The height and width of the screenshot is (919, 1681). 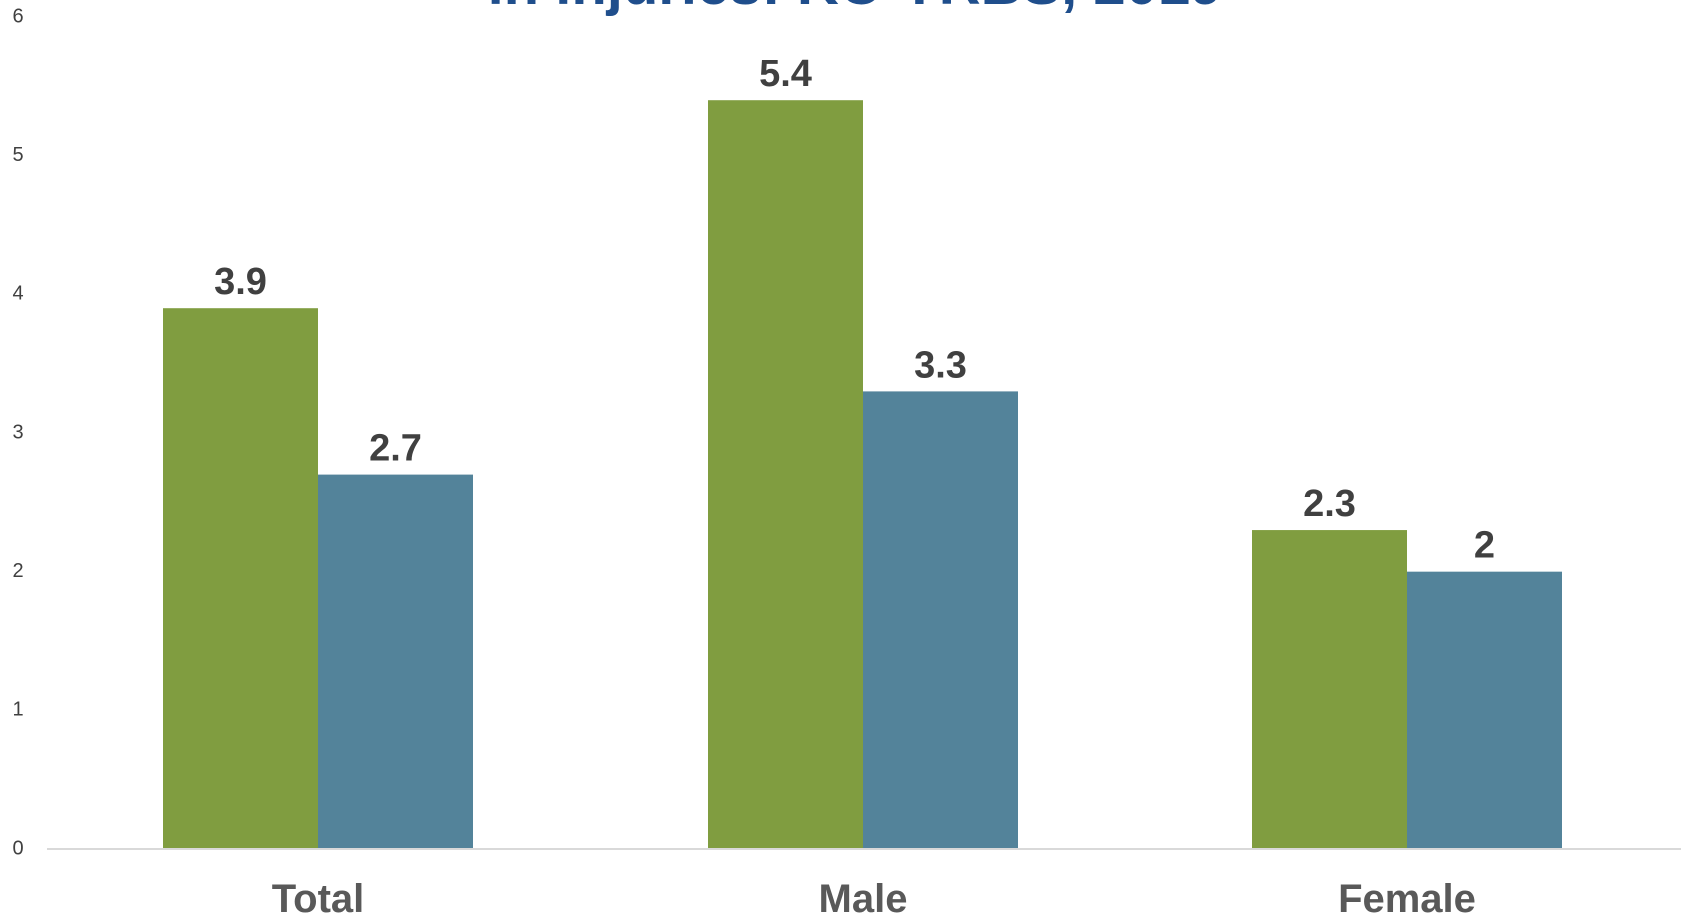 I want to click on x-category-label: Female, so click(x=1407, y=898).